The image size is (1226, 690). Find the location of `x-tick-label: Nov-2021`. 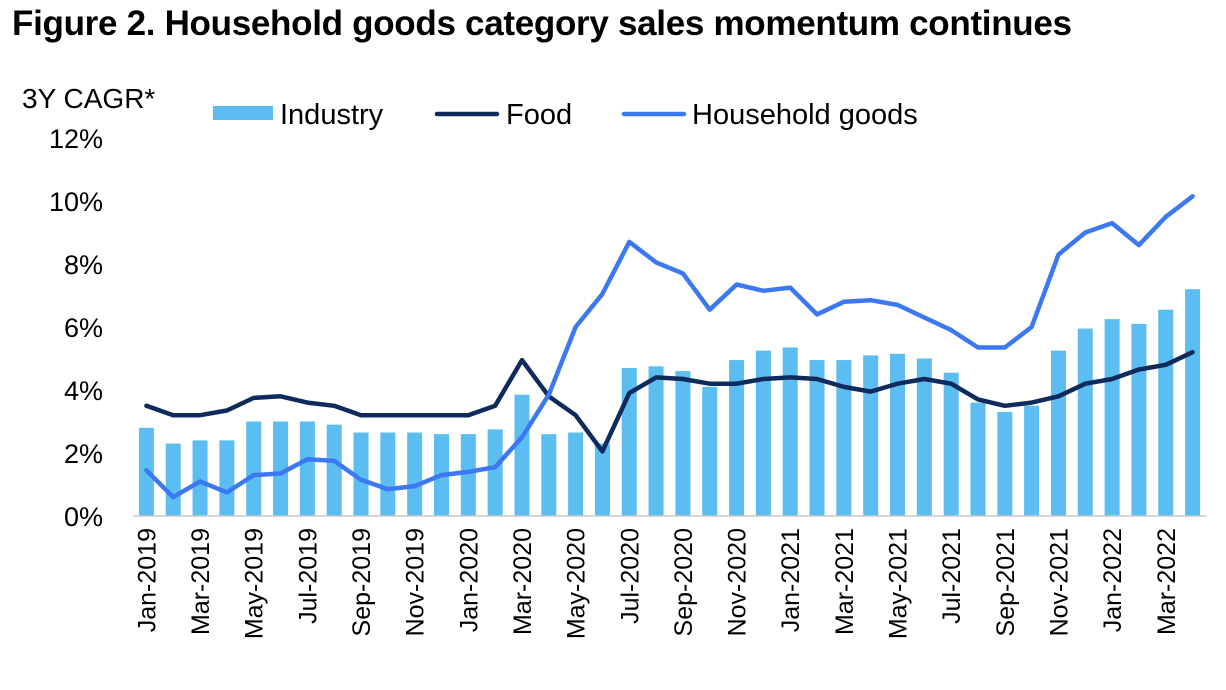

x-tick-label: Nov-2021 is located at coordinates (1059, 582).